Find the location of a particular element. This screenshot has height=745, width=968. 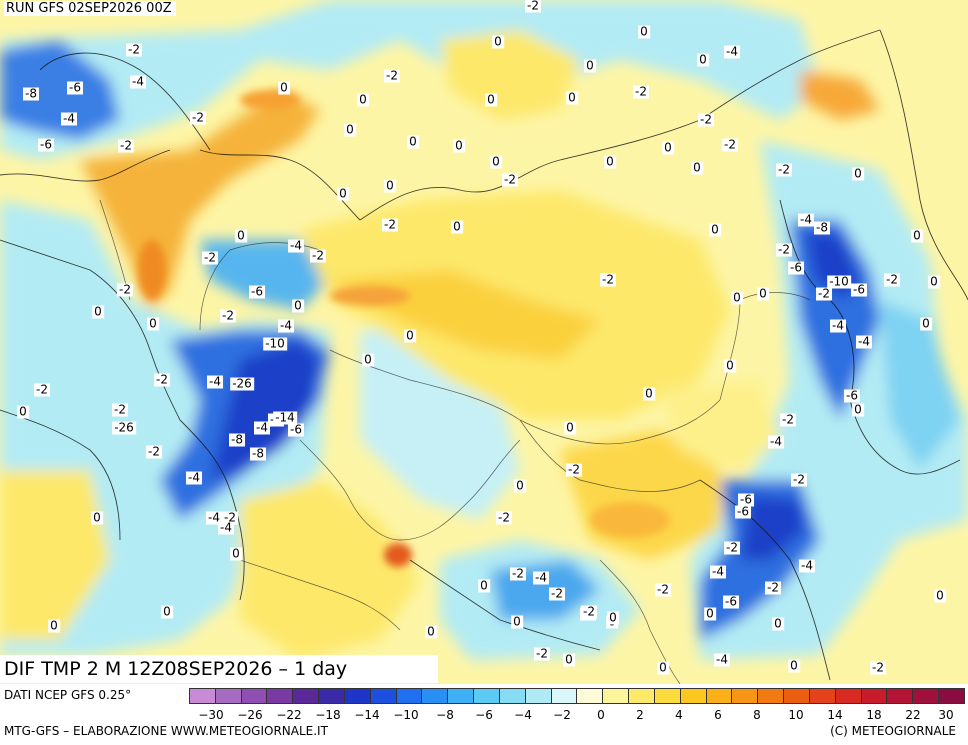

legend-tick-label: 0 is located at coordinates (601, 715).